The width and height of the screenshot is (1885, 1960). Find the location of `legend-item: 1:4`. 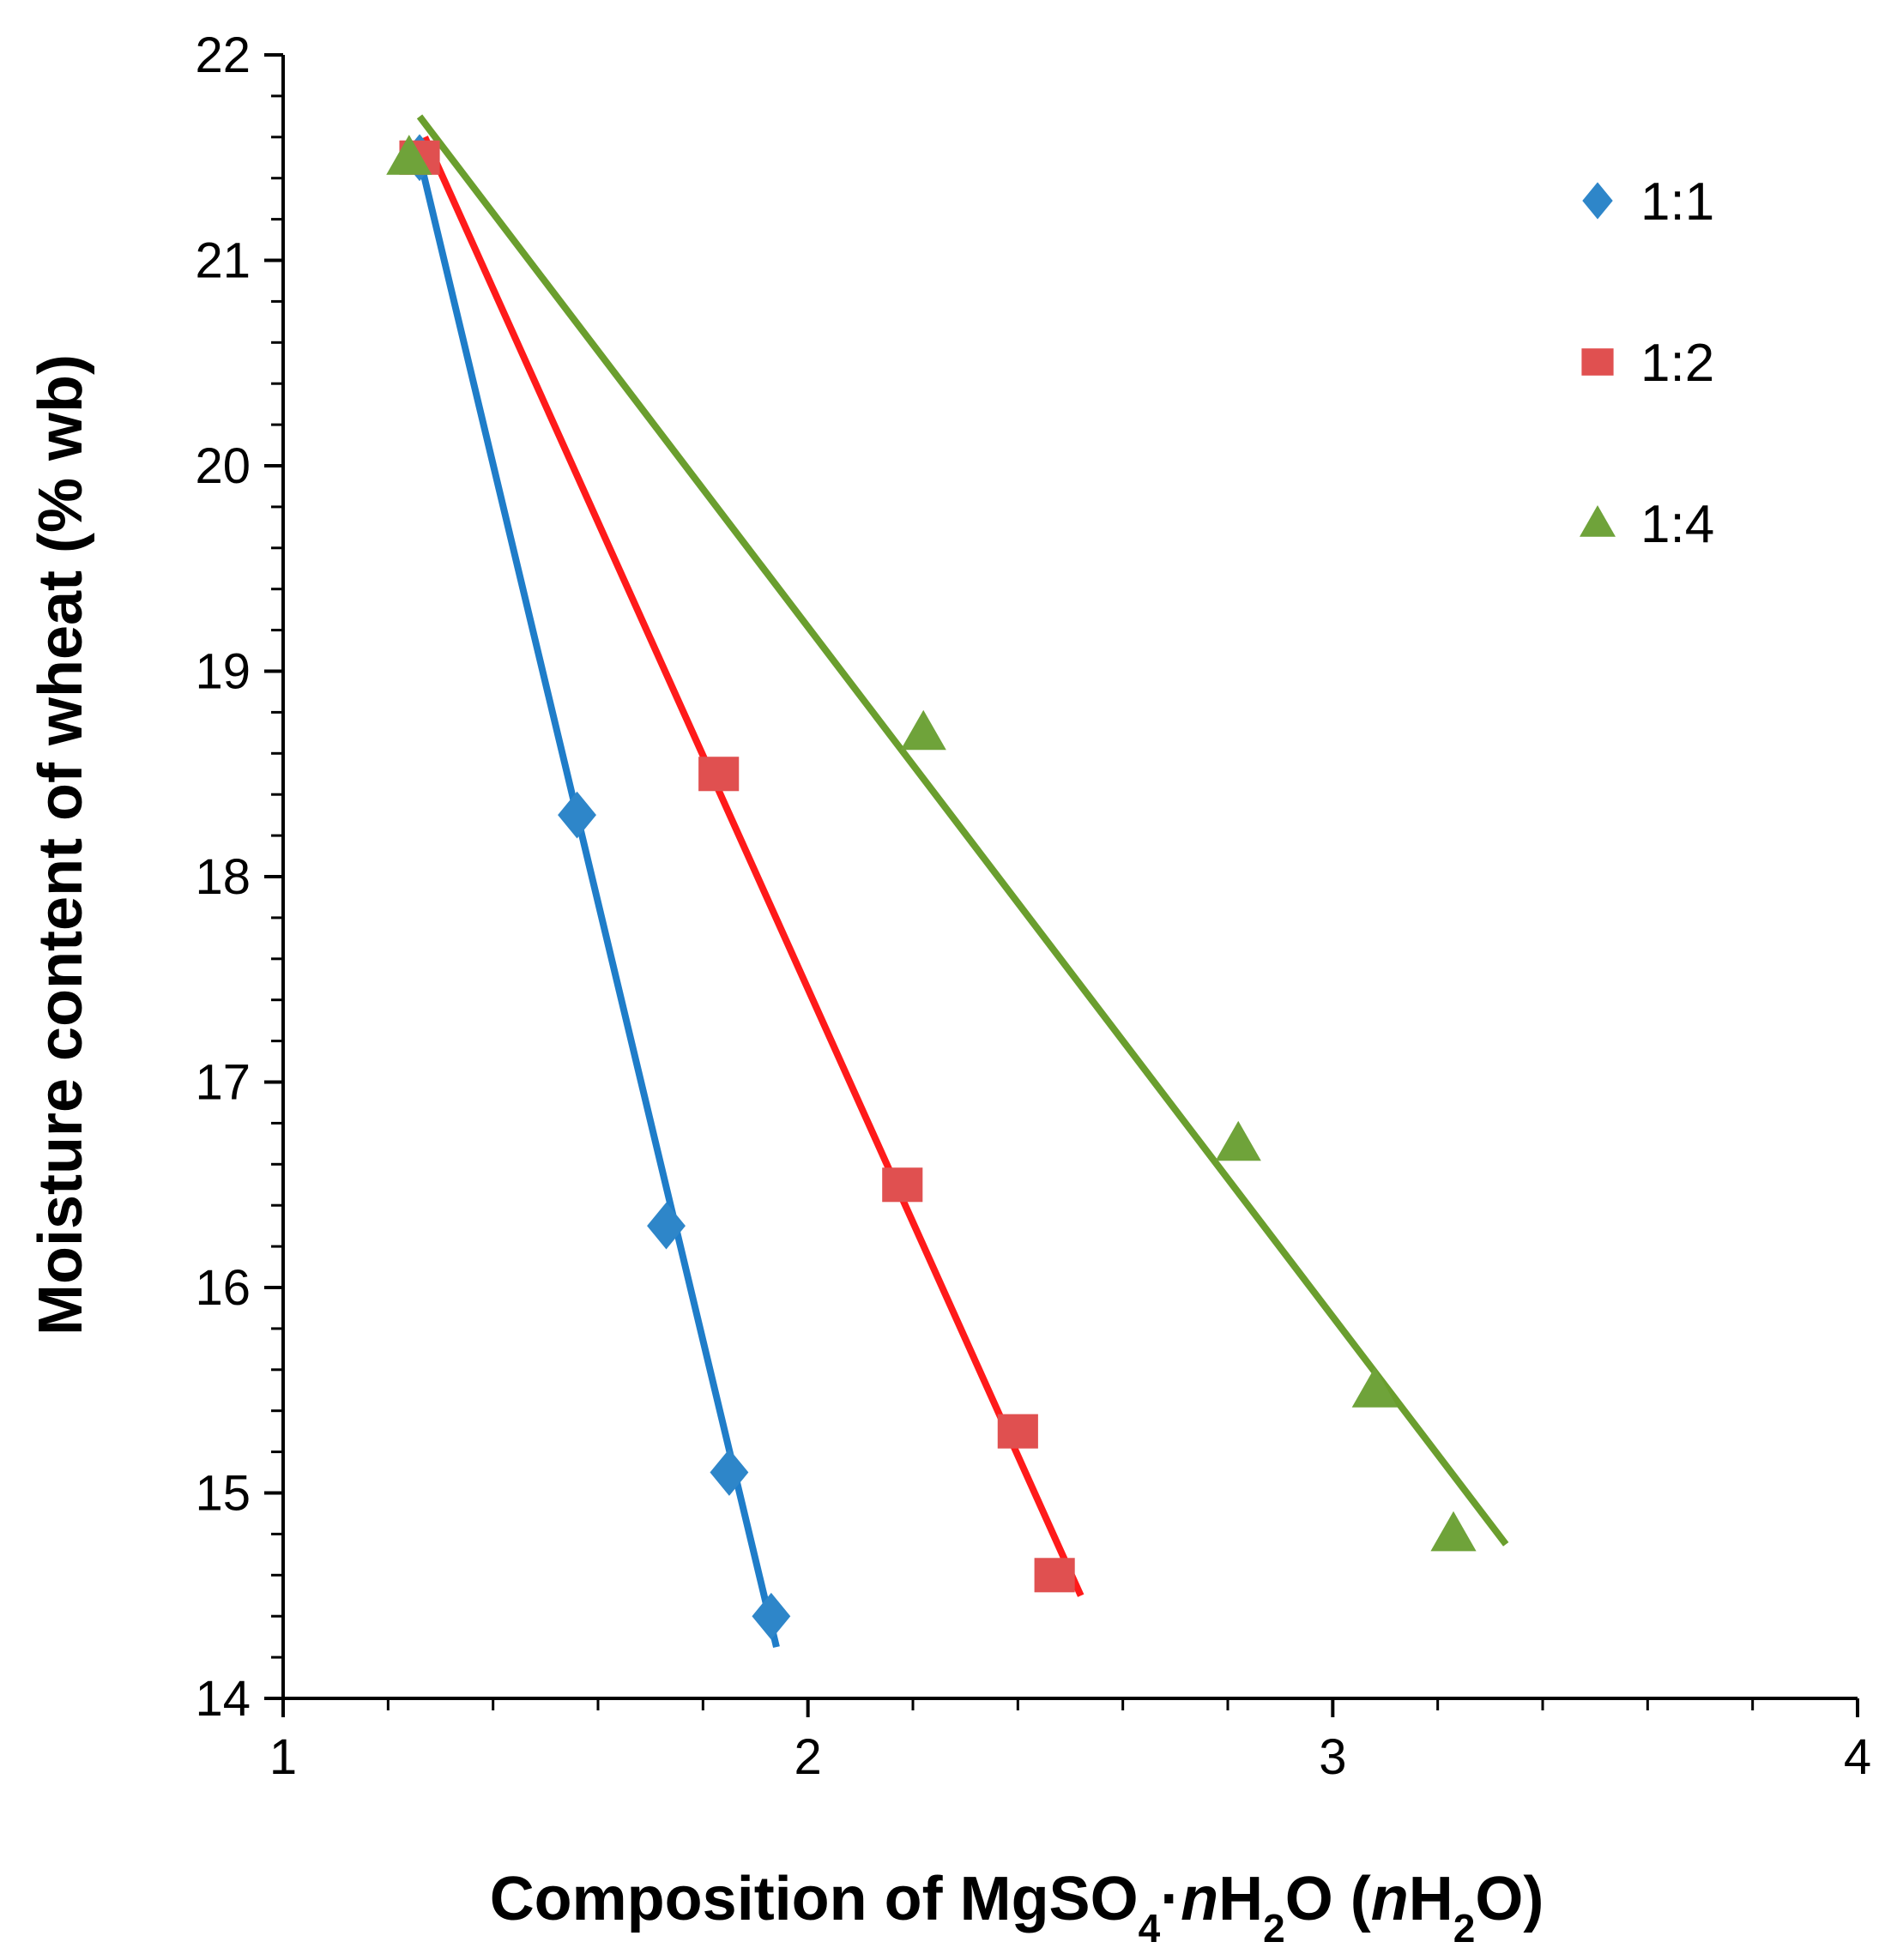

legend-item: 1:4 is located at coordinates (1647, 524).